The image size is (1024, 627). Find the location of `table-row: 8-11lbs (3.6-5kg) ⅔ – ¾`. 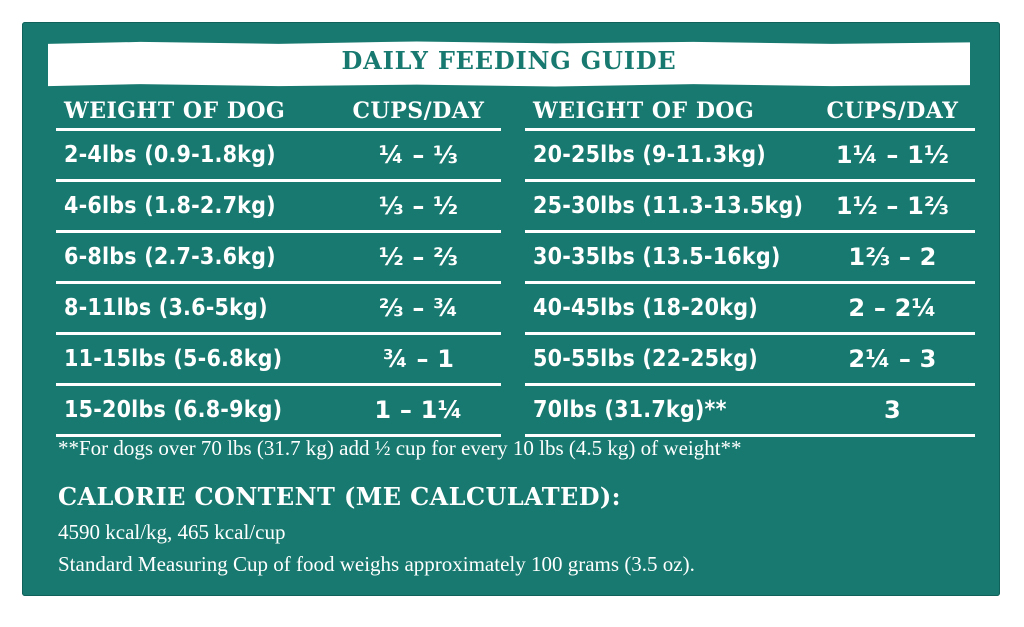

table-row: 8-11lbs (3.6-5kg) ⅔ – ¾ is located at coordinates (278, 306).